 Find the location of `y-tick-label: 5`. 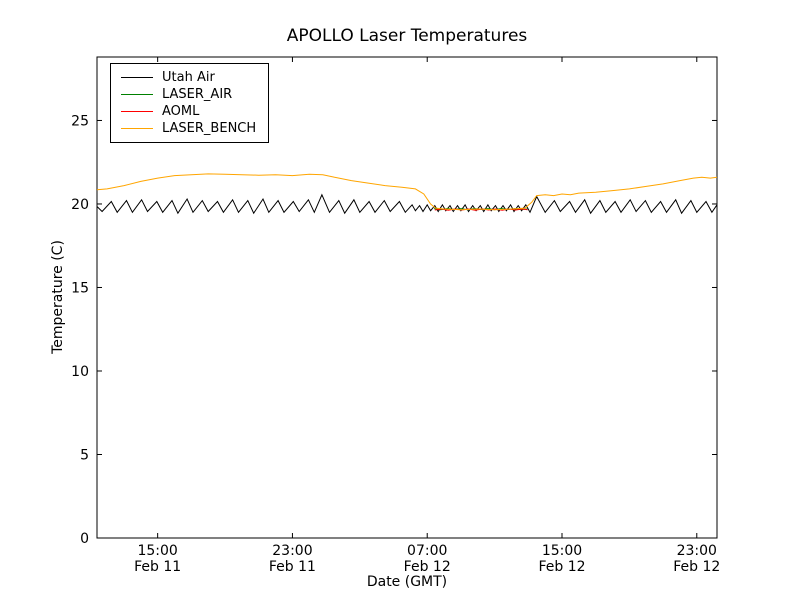

y-tick-label: 5 is located at coordinates (84, 455).